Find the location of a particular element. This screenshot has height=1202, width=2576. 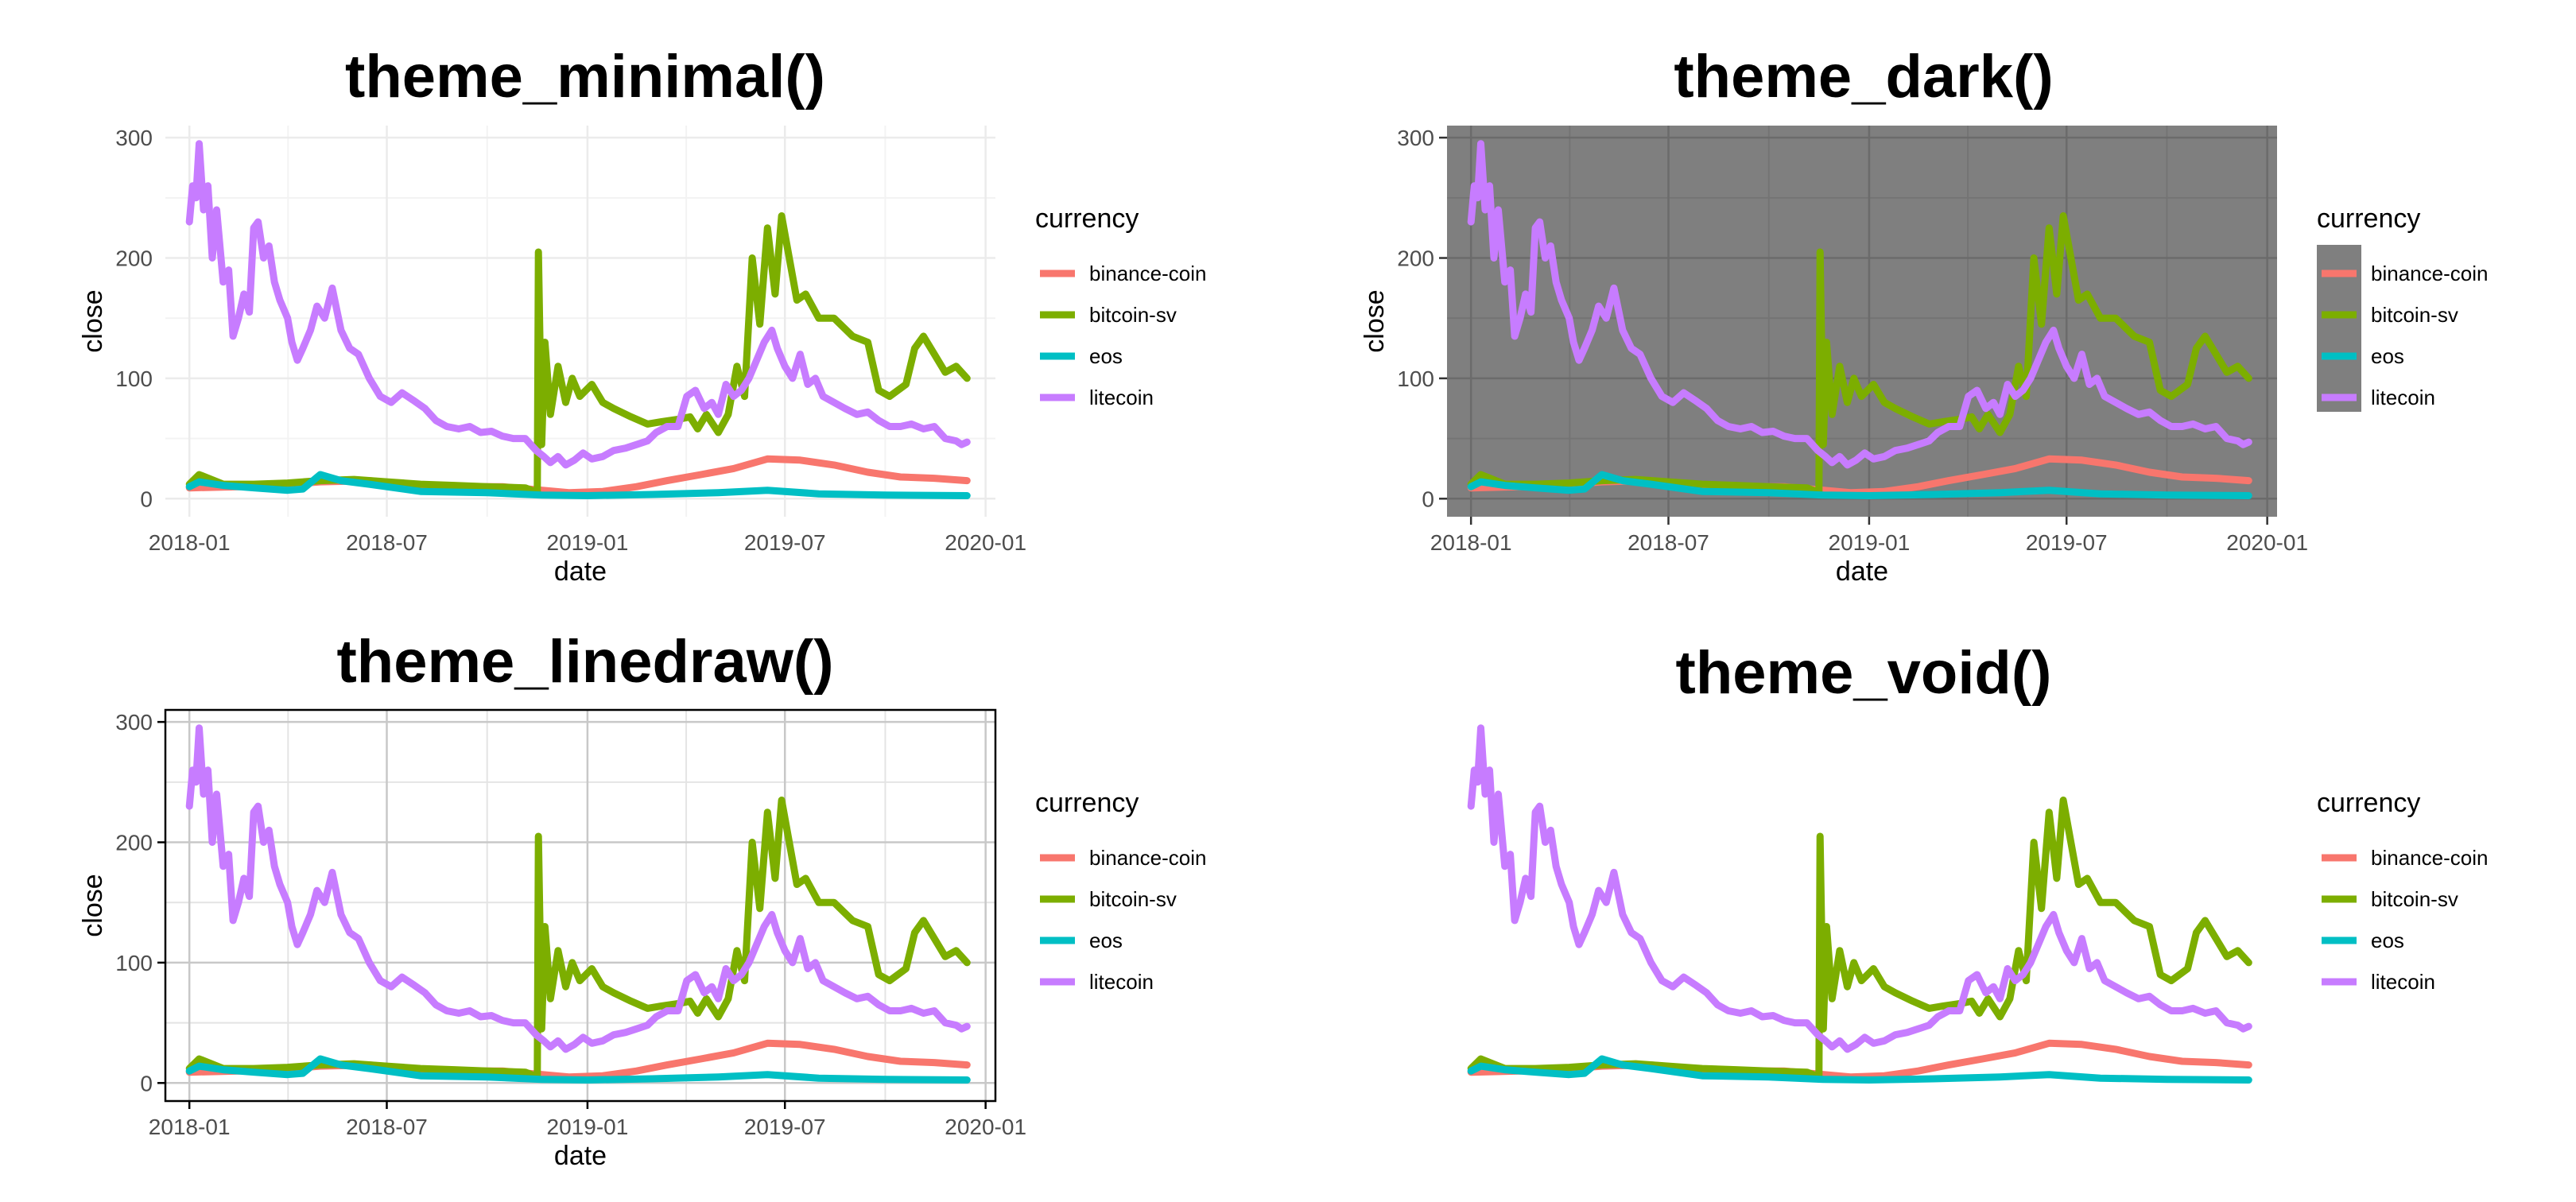

chart-title: theme_linedraw() is located at coordinates (584, 662).